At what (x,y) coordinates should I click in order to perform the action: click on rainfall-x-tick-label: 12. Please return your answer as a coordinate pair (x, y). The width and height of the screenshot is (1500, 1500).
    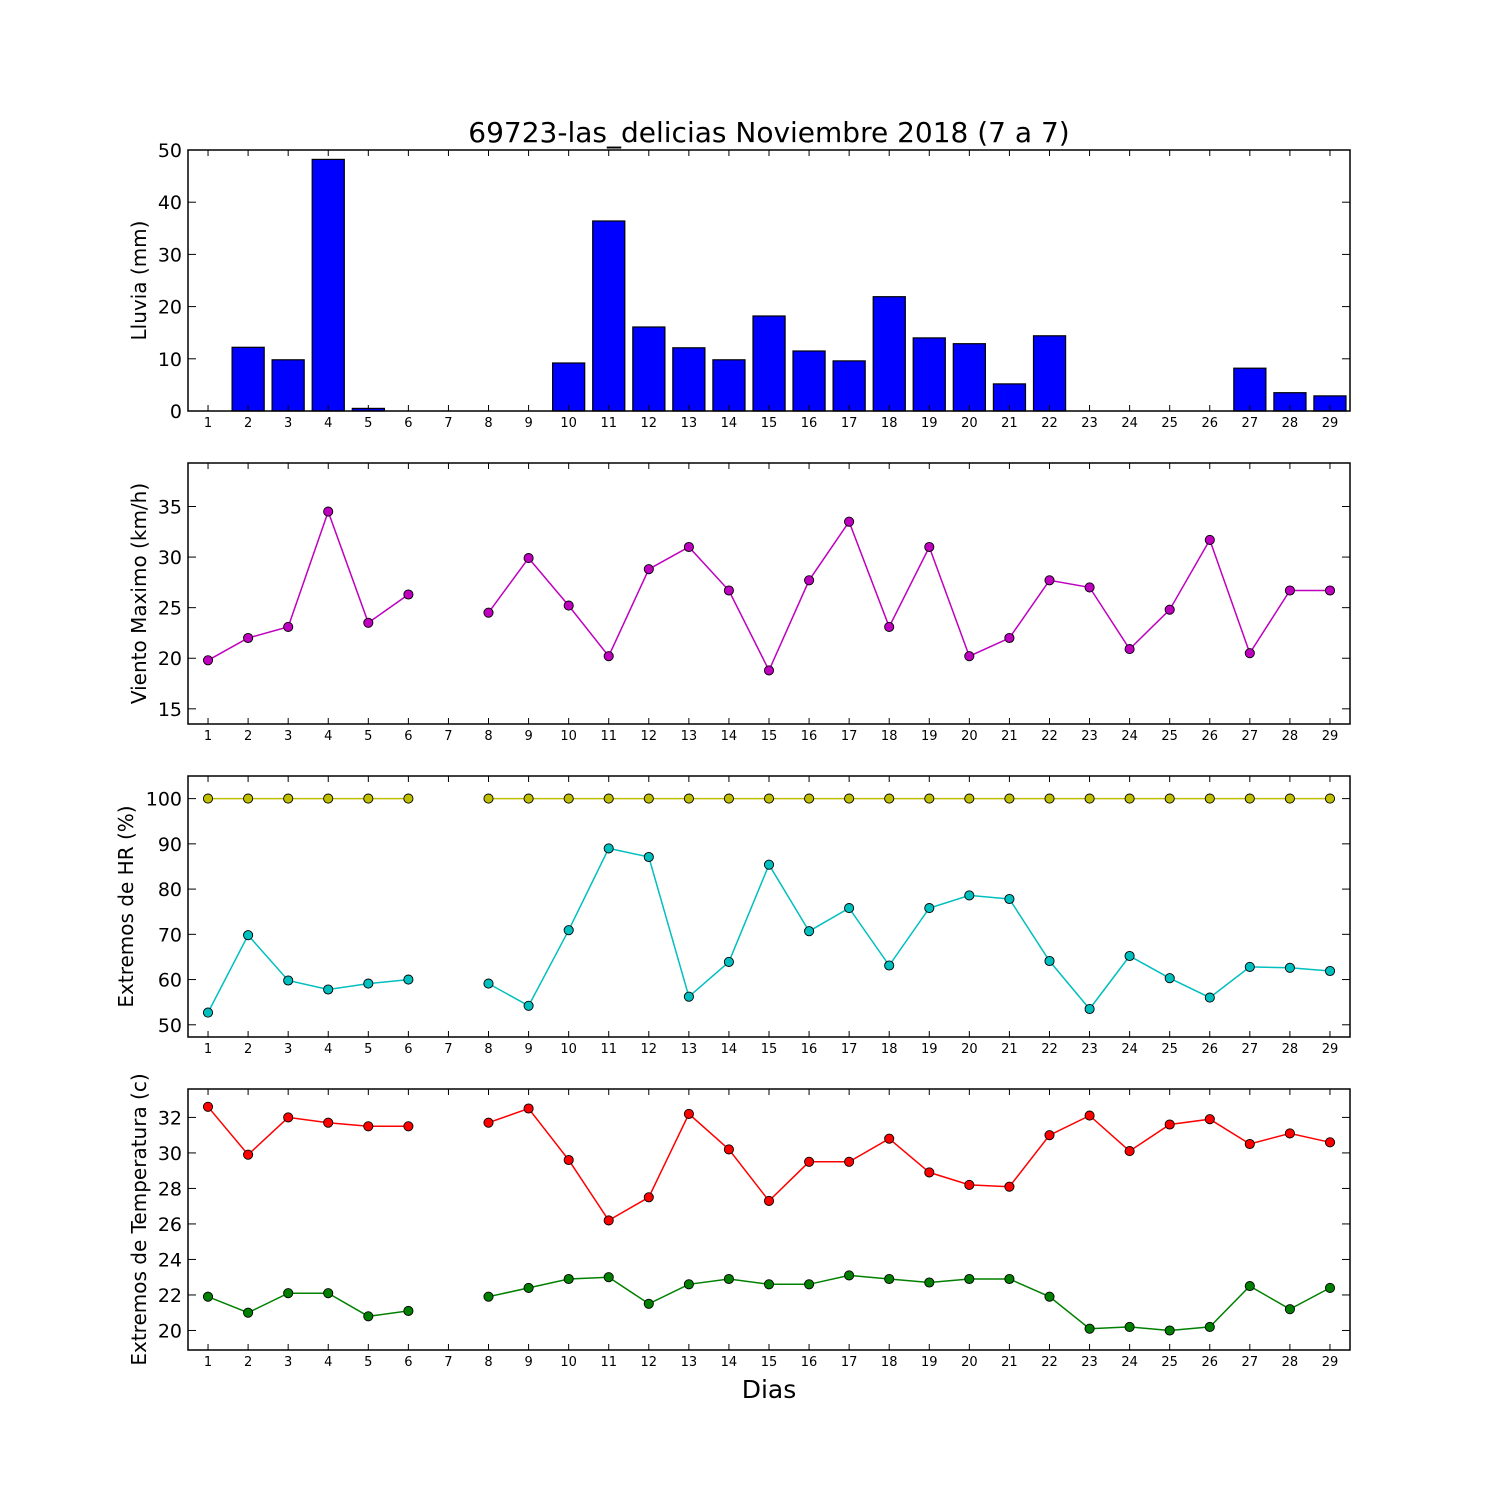
    Looking at the image, I should click on (649, 423).